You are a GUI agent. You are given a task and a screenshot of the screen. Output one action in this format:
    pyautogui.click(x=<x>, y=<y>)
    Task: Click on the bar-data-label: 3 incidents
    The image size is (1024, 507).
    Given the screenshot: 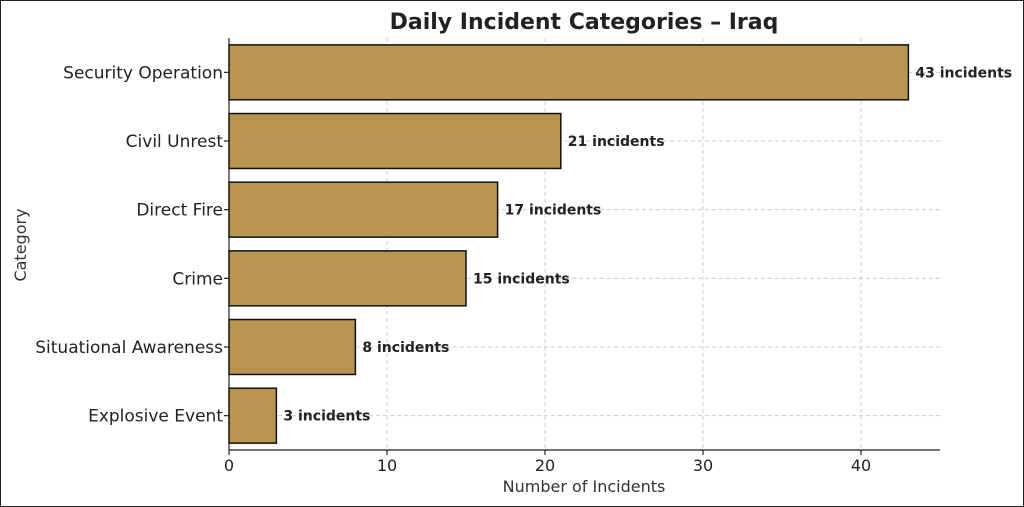 What is the action you would take?
    pyautogui.click(x=326, y=417)
    